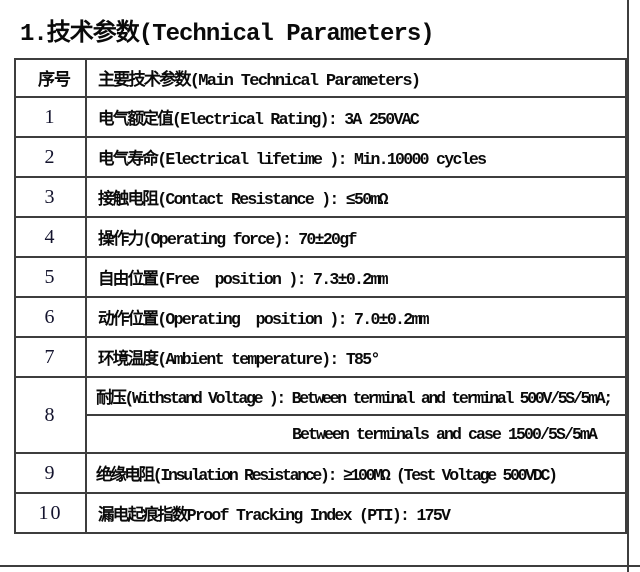  Describe the element at coordinates (320, 566) in the screenshot. I see `page-border-bottom` at that location.